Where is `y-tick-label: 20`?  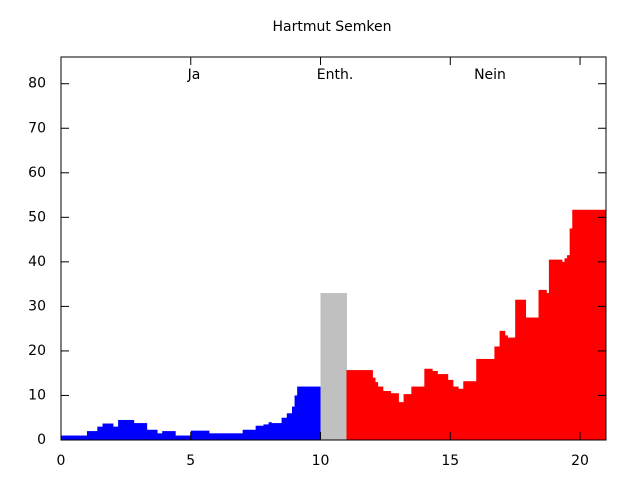
y-tick-label: 20 is located at coordinates (37, 351).